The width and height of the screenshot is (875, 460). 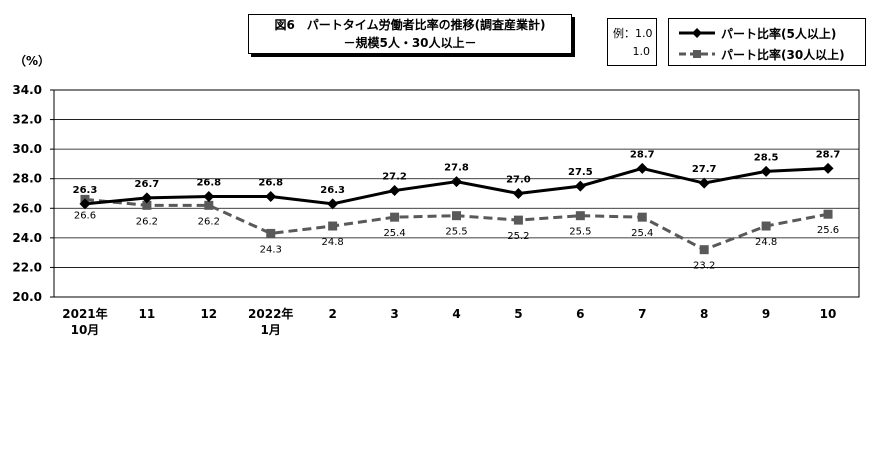 What do you see at coordinates (27, 90) in the screenshot?
I see `y-tick-label: 34.0` at bounding box center [27, 90].